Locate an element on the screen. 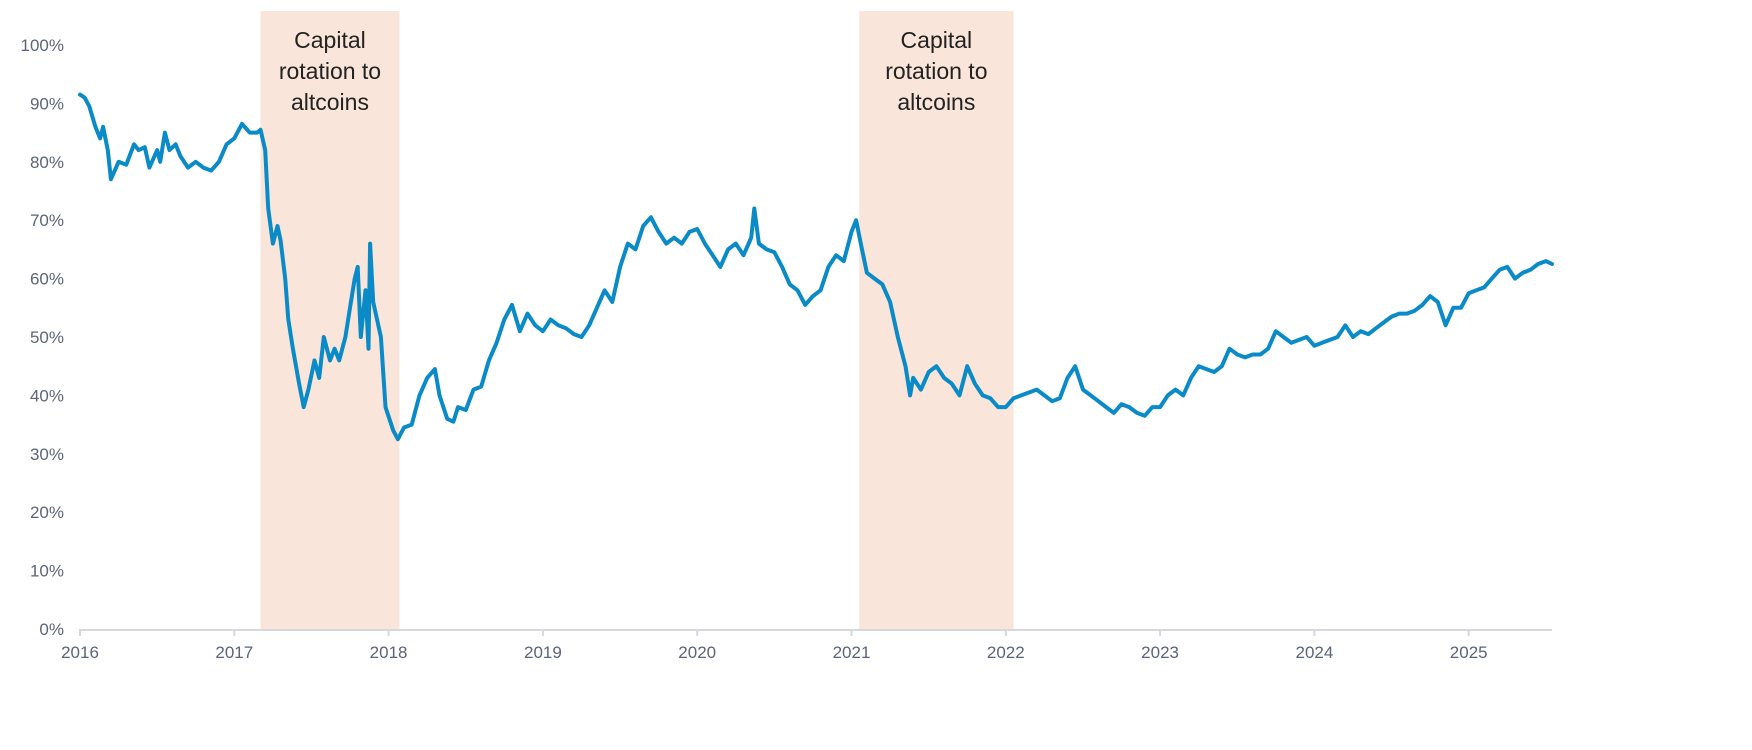  y-tick-label: 30% is located at coordinates (47, 454).